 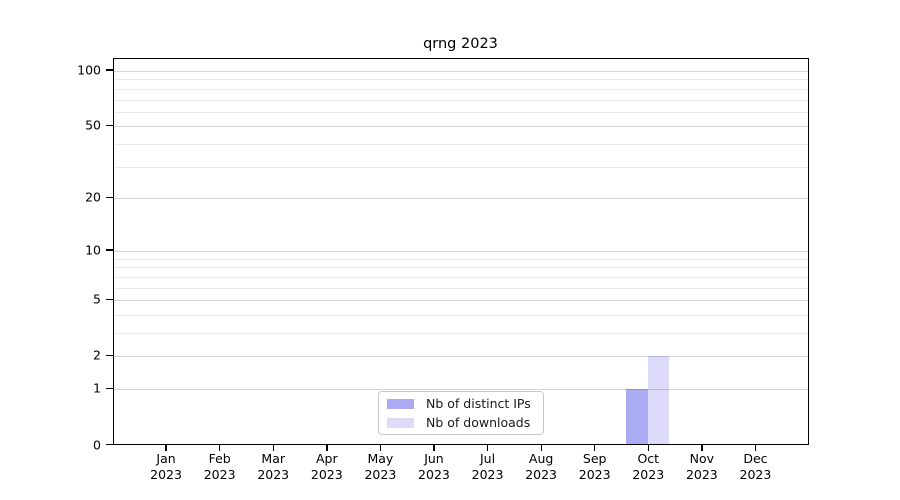 I want to click on x-tick-label: Jul 2023, so click(x=488, y=466).